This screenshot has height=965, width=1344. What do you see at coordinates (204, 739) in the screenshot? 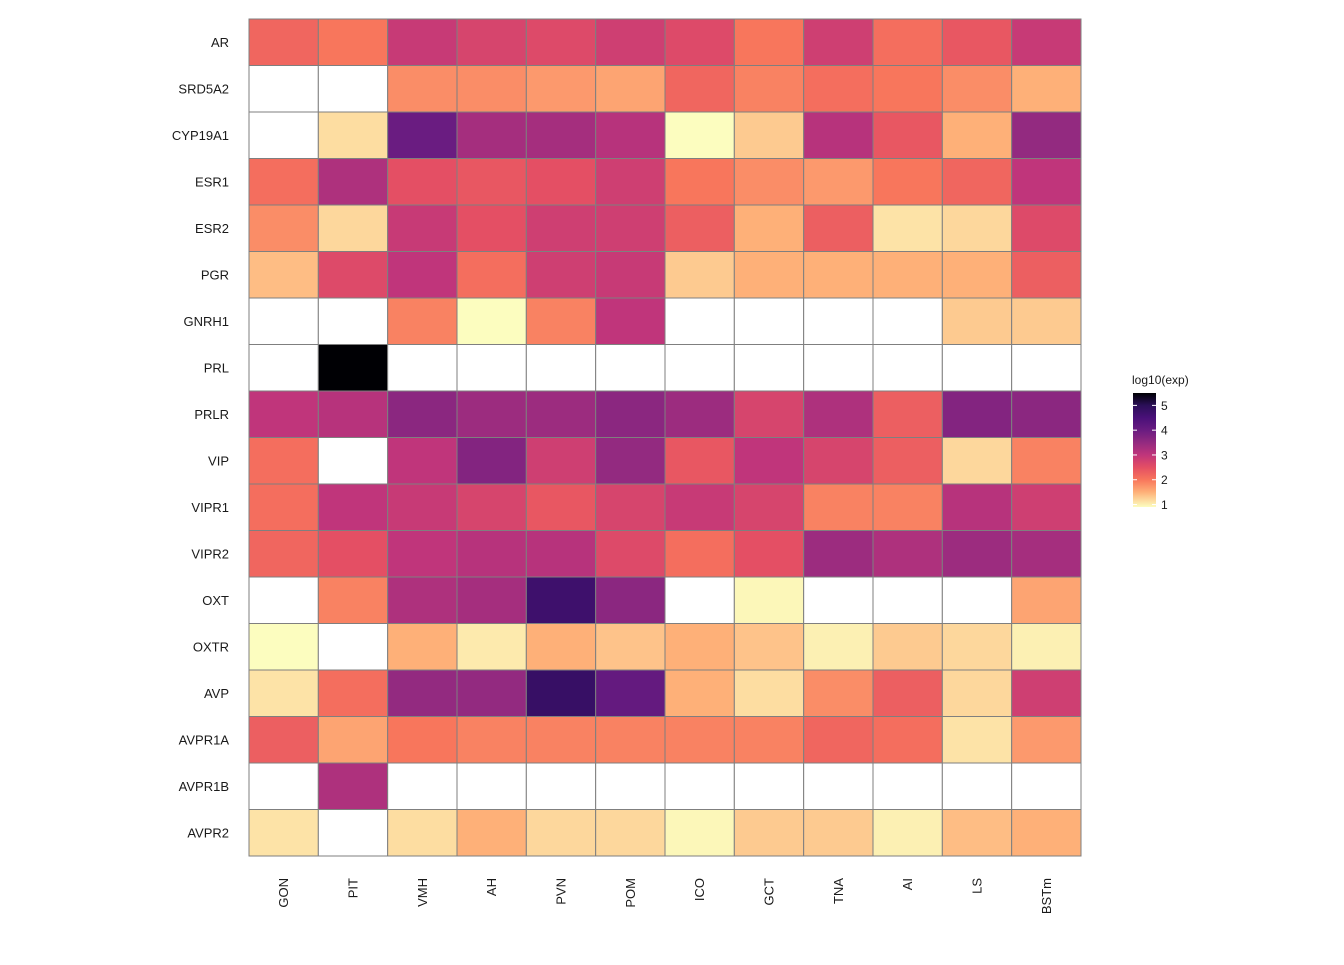
I see `y-tick-label-avpr1a: AVPR1A` at bounding box center [204, 739].